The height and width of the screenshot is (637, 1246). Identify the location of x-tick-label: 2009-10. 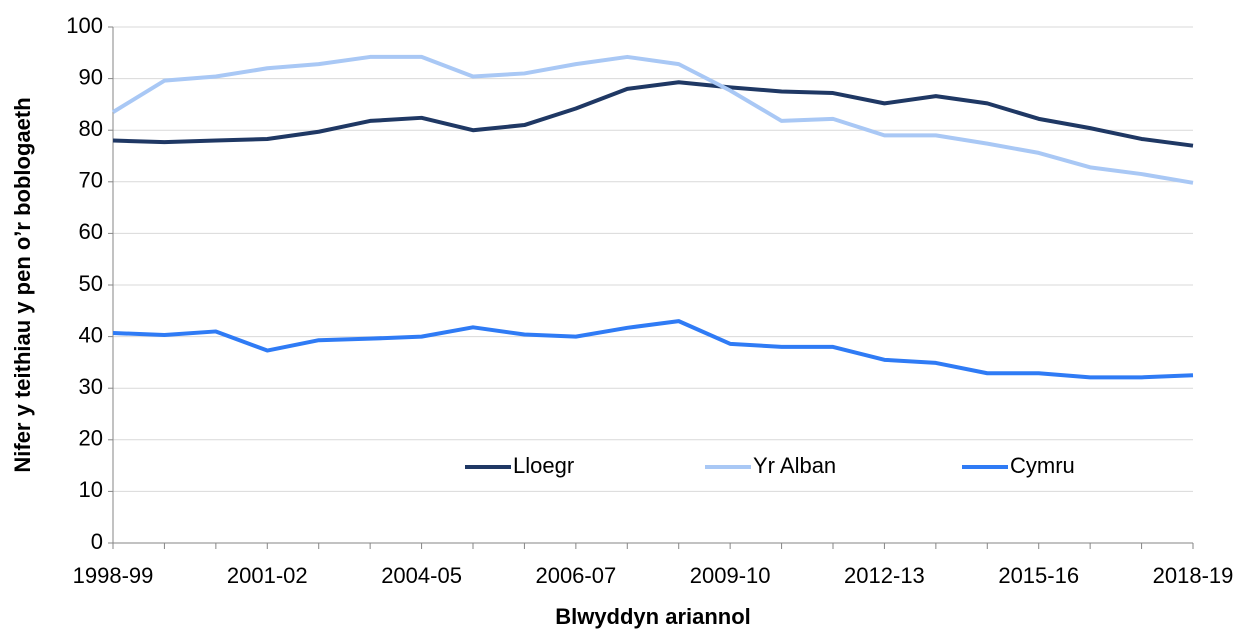
(730, 575).